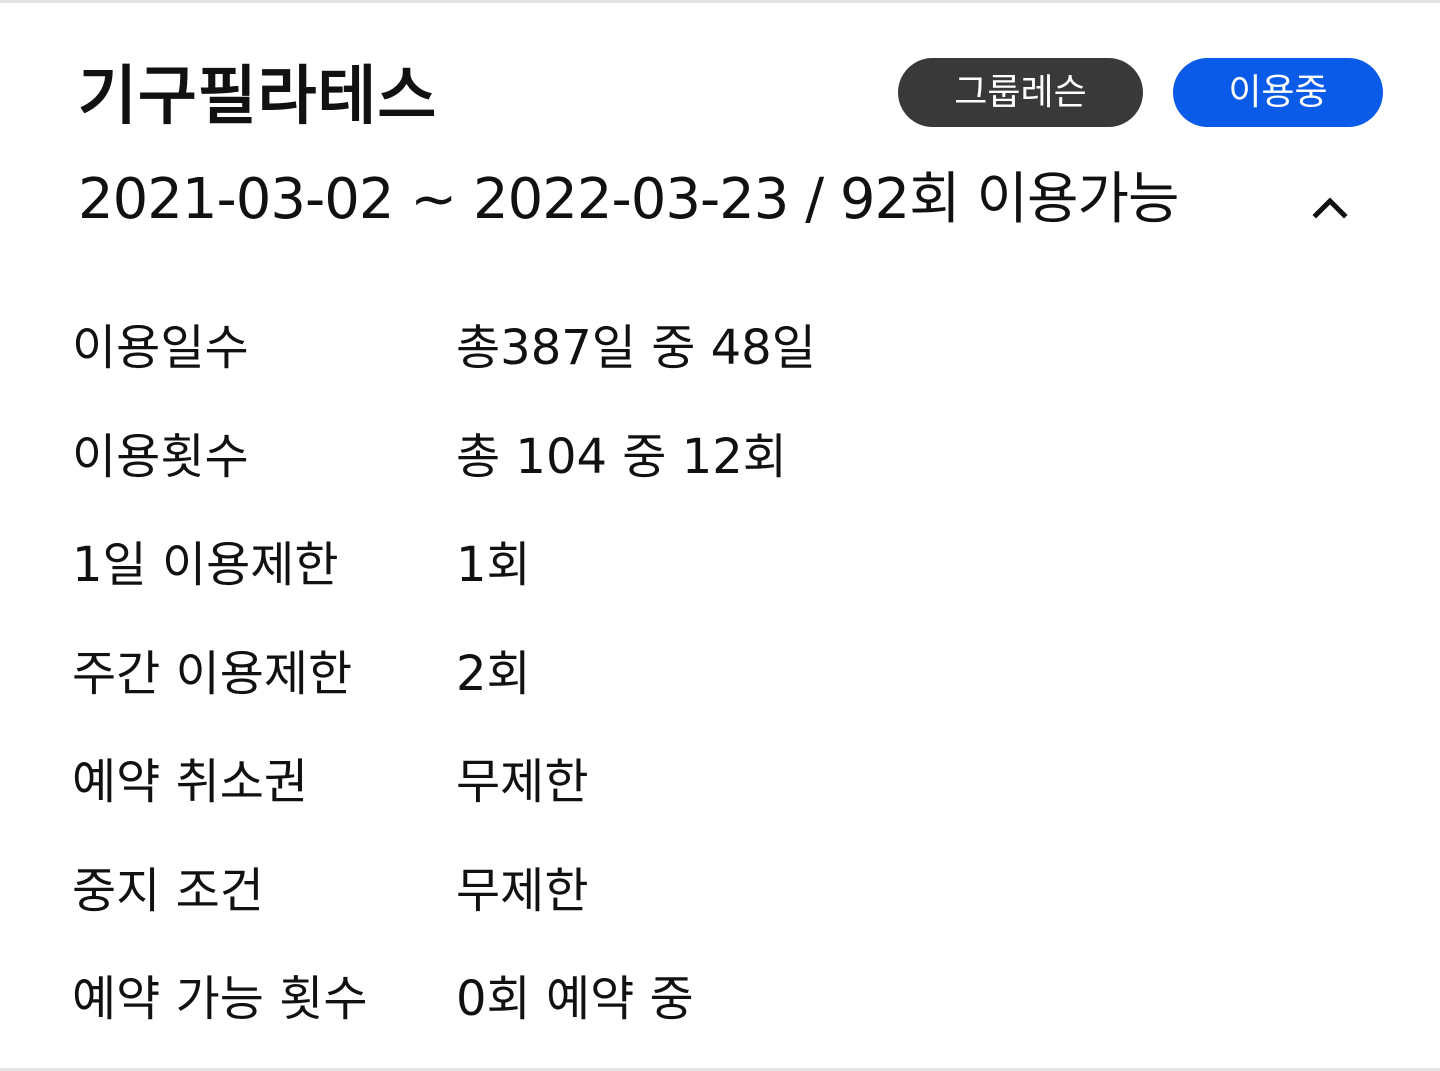 Image resolution: width=1440 pixels, height=1071 pixels. I want to click on detail-row-usage-count: 이용횟수 총 104 중 12회, so click(722, 478).